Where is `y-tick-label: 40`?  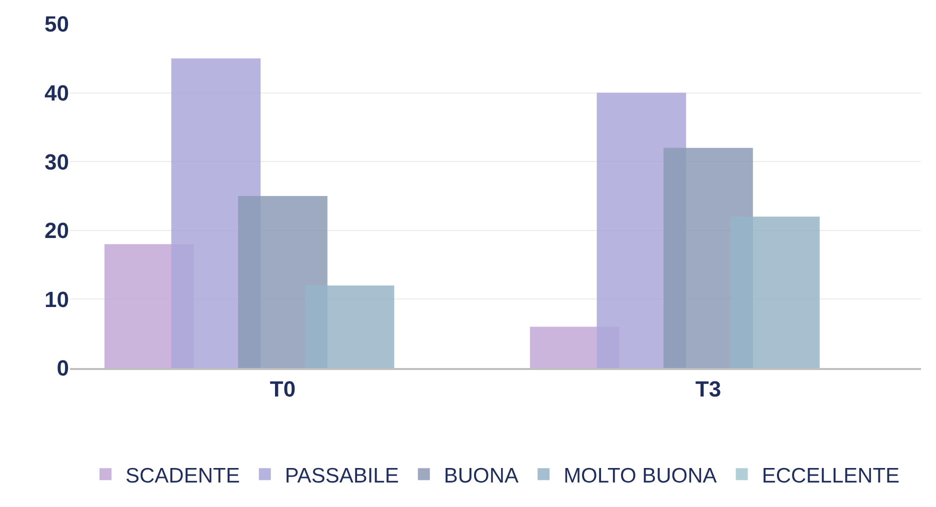 y-tick-label: 40 is located at coordinates (56, 93).